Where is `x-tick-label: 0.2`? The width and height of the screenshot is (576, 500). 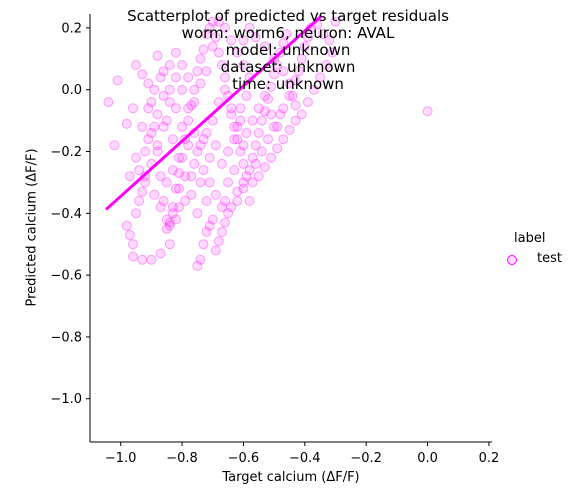
x-tick-label: 0.2 is located at coordinates (489, 458).